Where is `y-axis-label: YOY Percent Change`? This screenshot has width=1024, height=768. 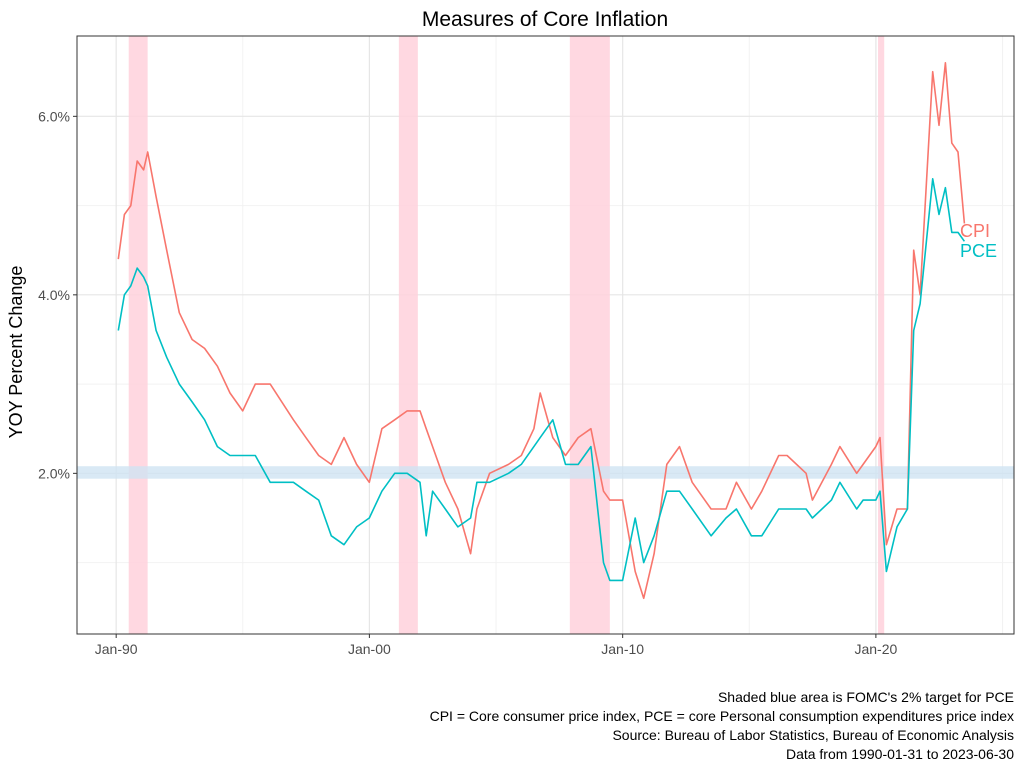 y-axis-label: YOY Percent Change is located at coordinates (16, 352).